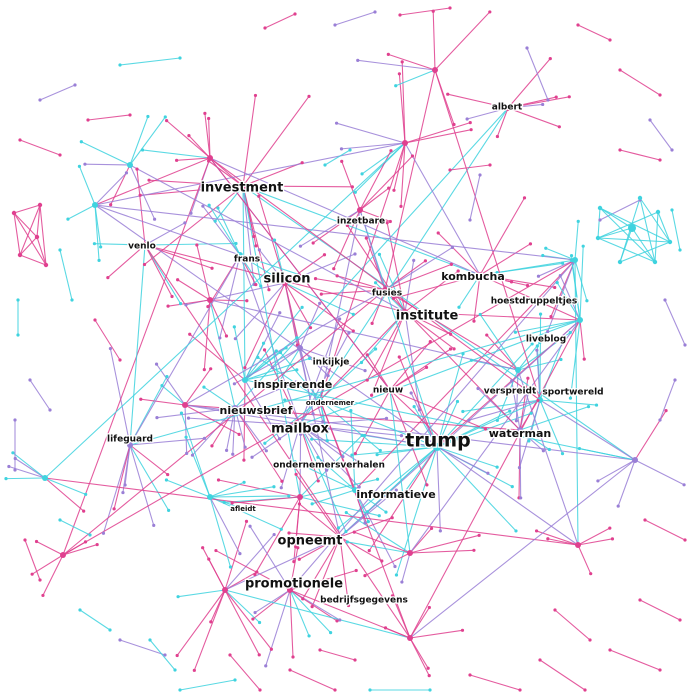  I want to click on keyword-label: venlo, so click(142, 247).